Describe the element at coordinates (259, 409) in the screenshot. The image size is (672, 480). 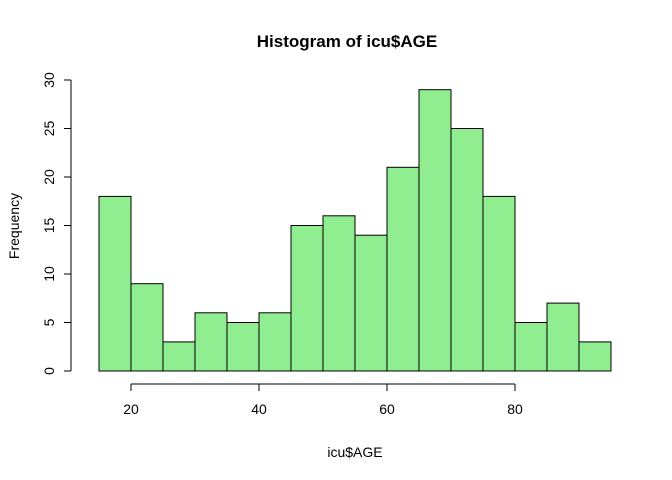
I see `x-tick-label: 40` at that location.